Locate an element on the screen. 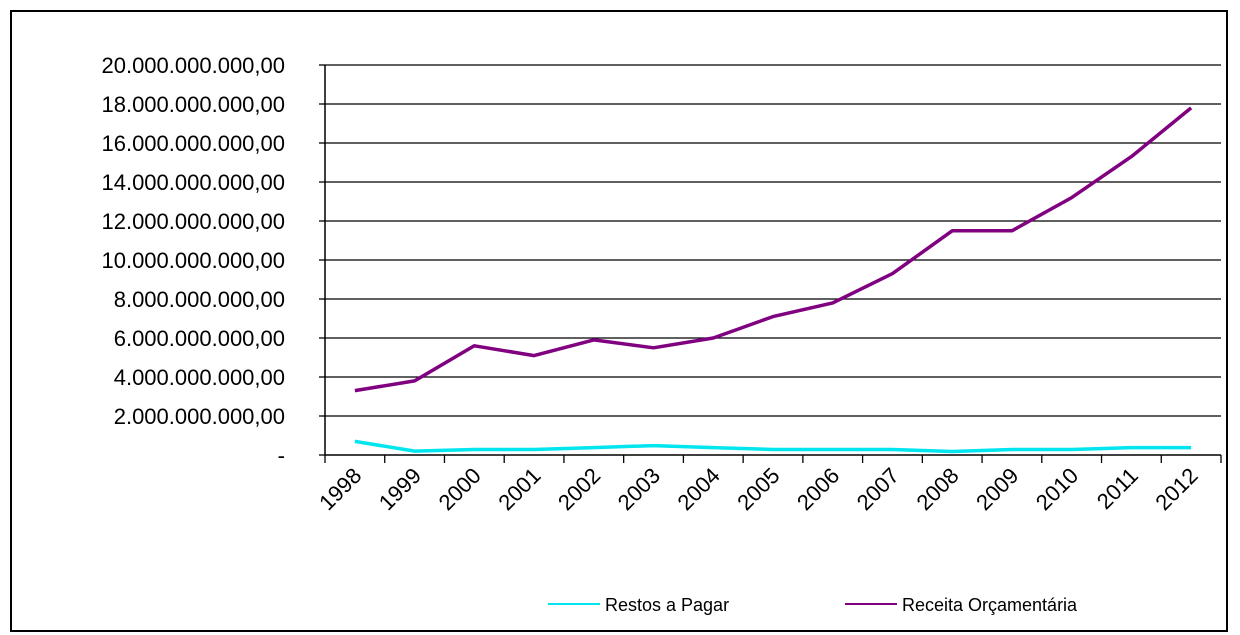 The height and width of the screenshot is (635, 1240). x-tick-label: 2011 is located at coordinates (1117, 488).